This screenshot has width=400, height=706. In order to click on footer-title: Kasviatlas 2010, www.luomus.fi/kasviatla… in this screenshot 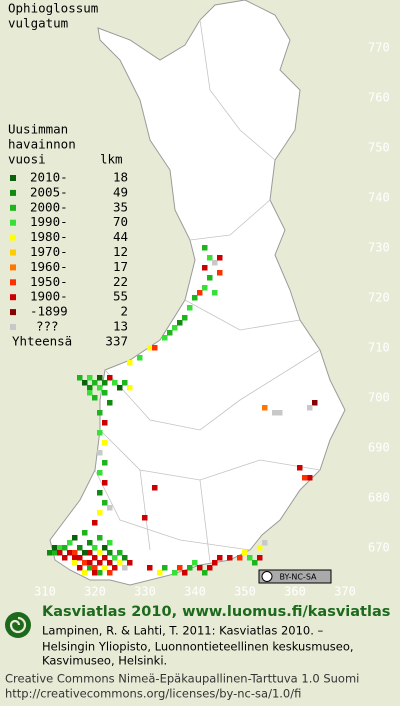, I will do `click(216, 612)`.